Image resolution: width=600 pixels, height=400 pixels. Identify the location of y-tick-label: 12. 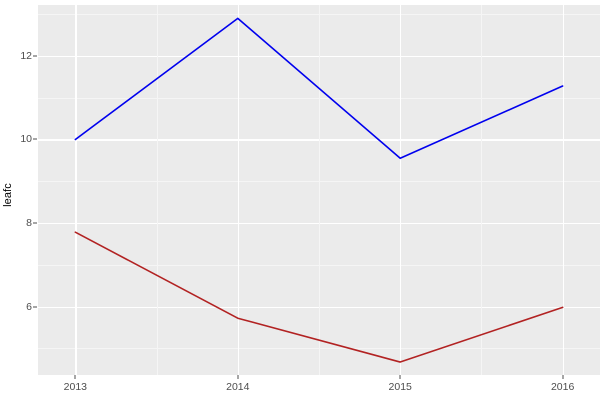
(26, 55).